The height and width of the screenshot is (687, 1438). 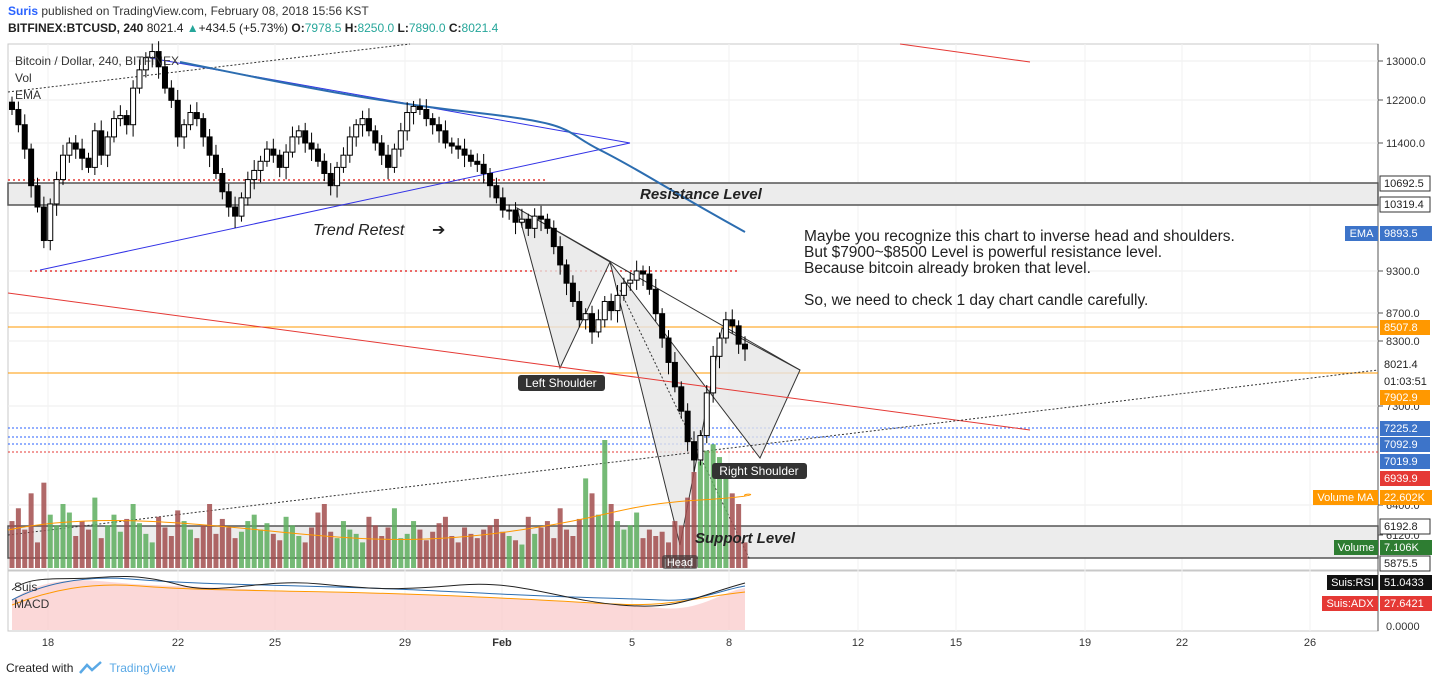 What do you see at coordinates (1401, 445) in the screenshot?
I see `price-tag-label: 7092.9` at bounding box center [1401, 445].